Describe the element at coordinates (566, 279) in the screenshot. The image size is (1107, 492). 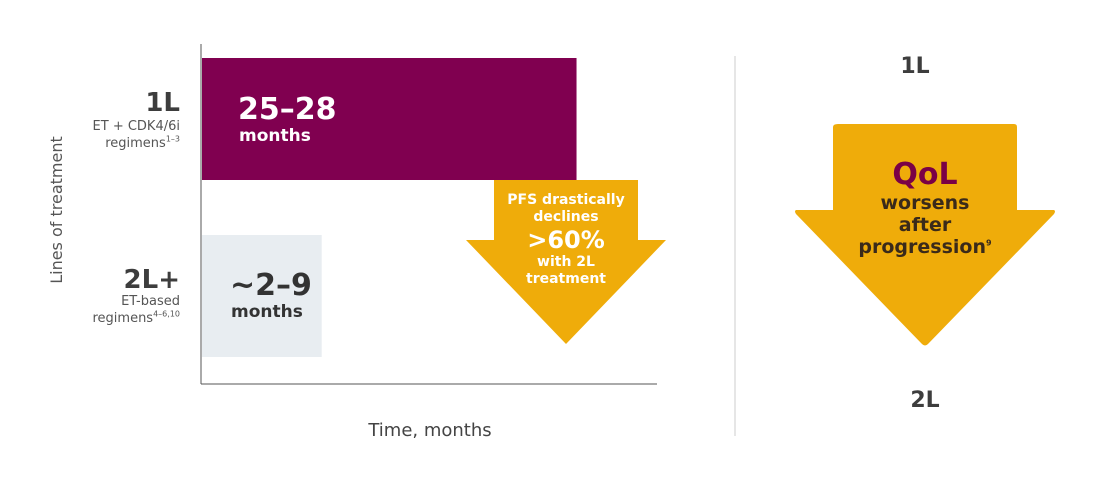
I see `pfs-line4: treatment` at that location.